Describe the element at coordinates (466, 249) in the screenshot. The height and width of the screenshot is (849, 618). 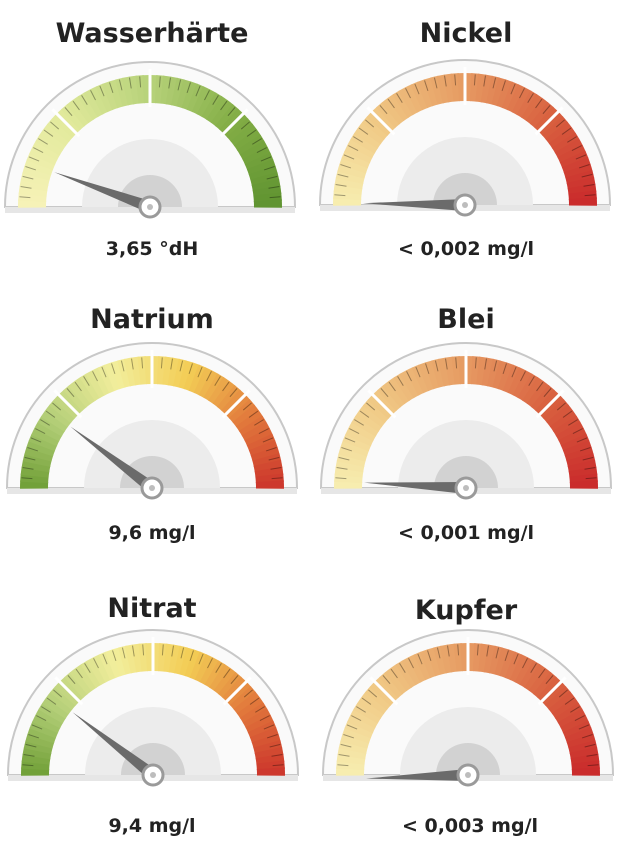
I see `gauge-reading: < 0,002 mg/l` at that location.